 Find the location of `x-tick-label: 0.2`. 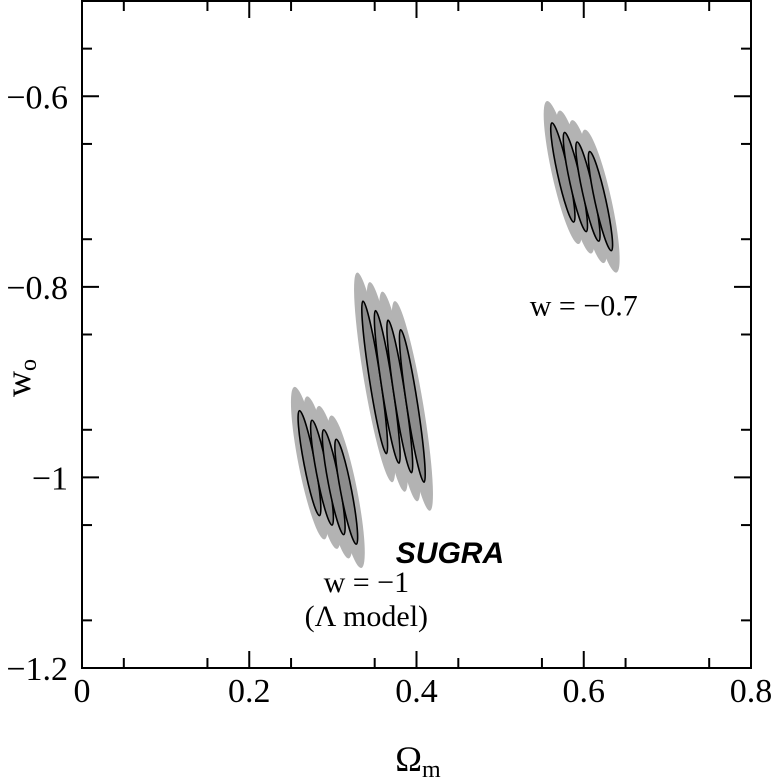

x-tick-label: 0.2 is located at coordinates (249, 691).